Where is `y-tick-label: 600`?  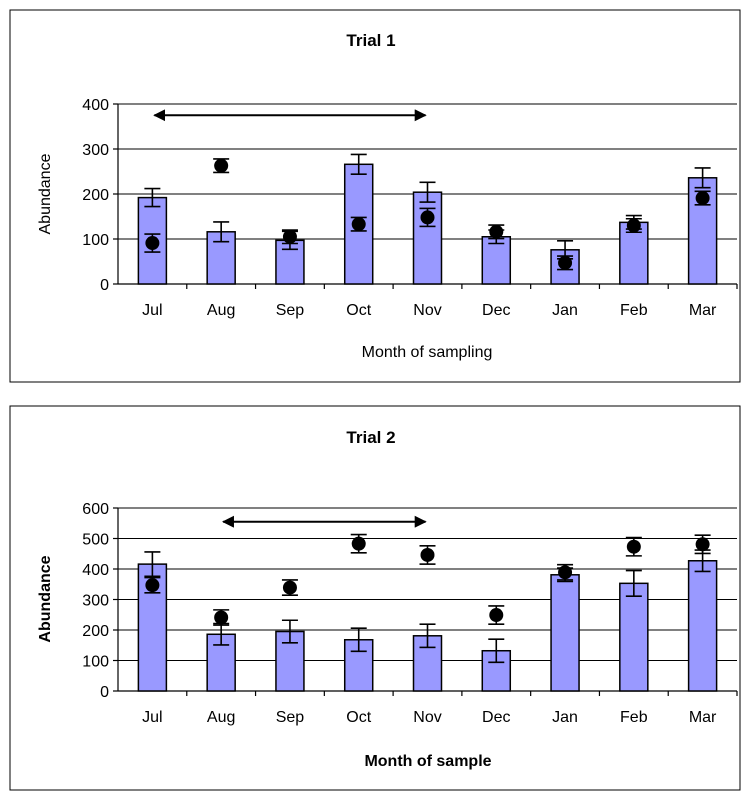 y-tick-label: 600 is located at coordinates (95, 509).